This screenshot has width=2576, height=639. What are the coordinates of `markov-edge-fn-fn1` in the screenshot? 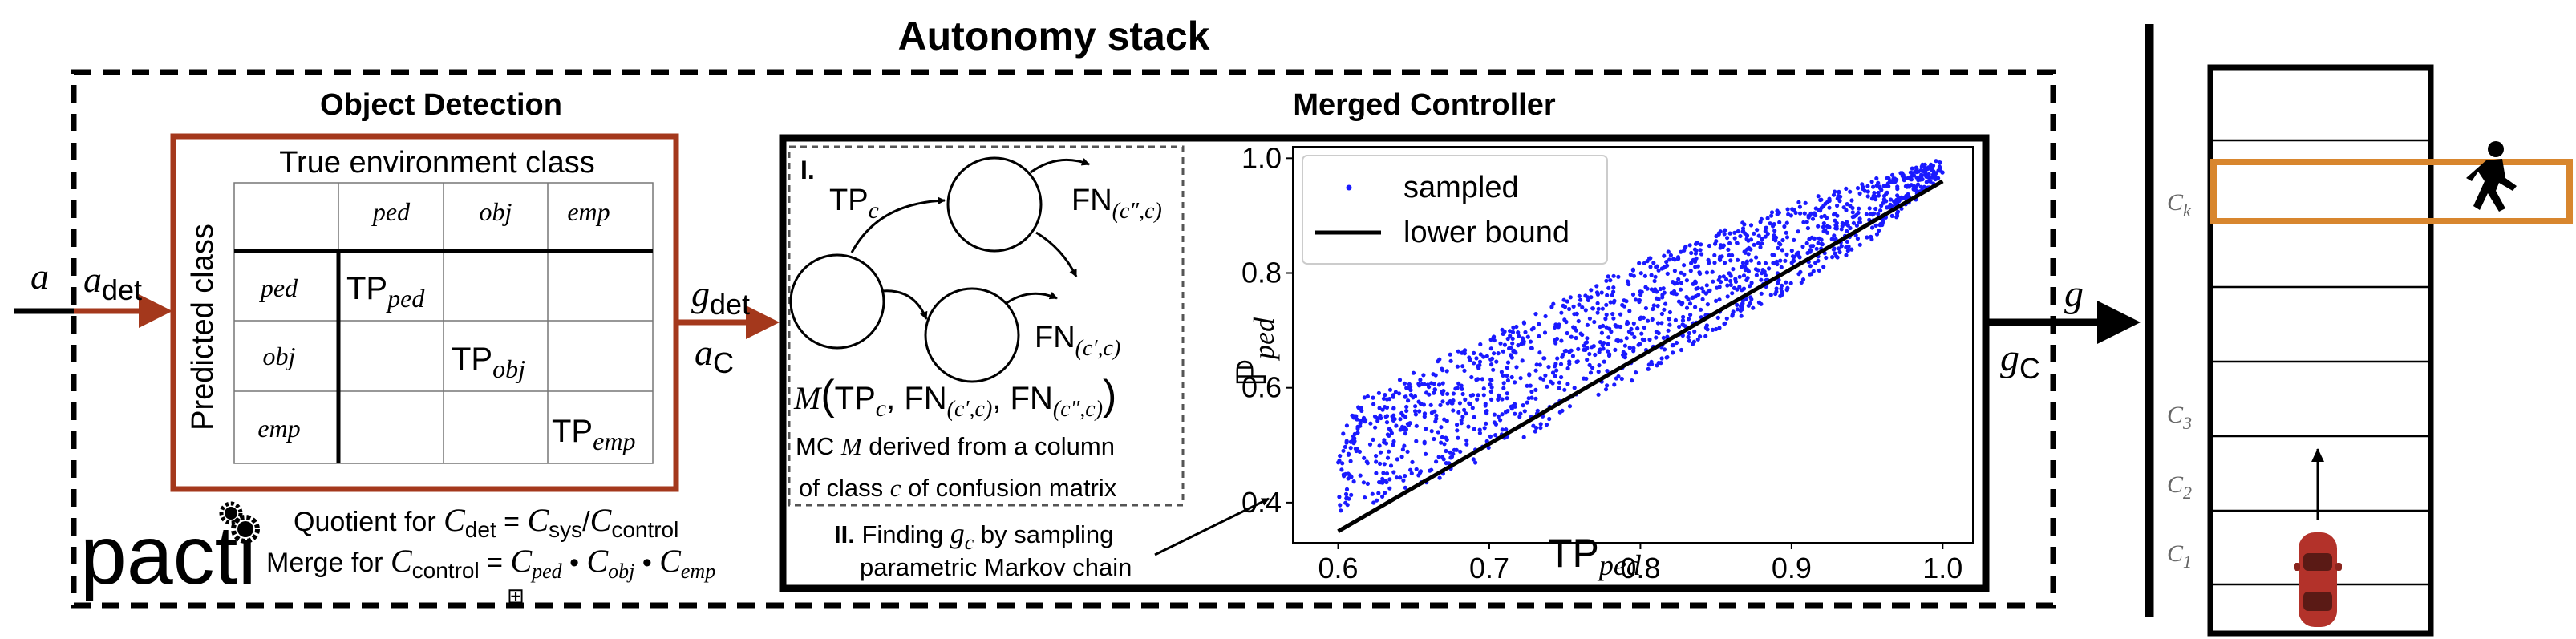 It's located at (1032, 298).